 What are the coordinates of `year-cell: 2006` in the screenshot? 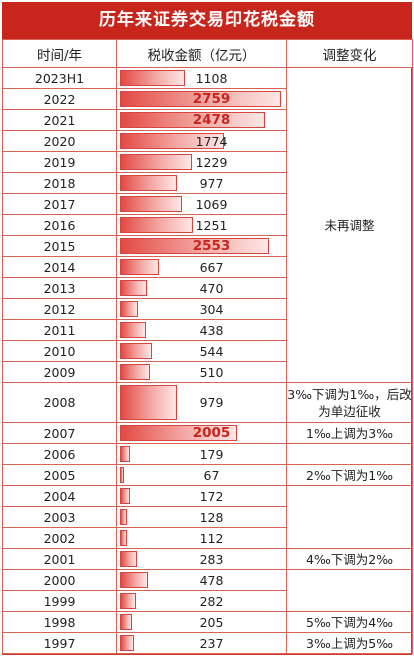 It's located at (59, 454).